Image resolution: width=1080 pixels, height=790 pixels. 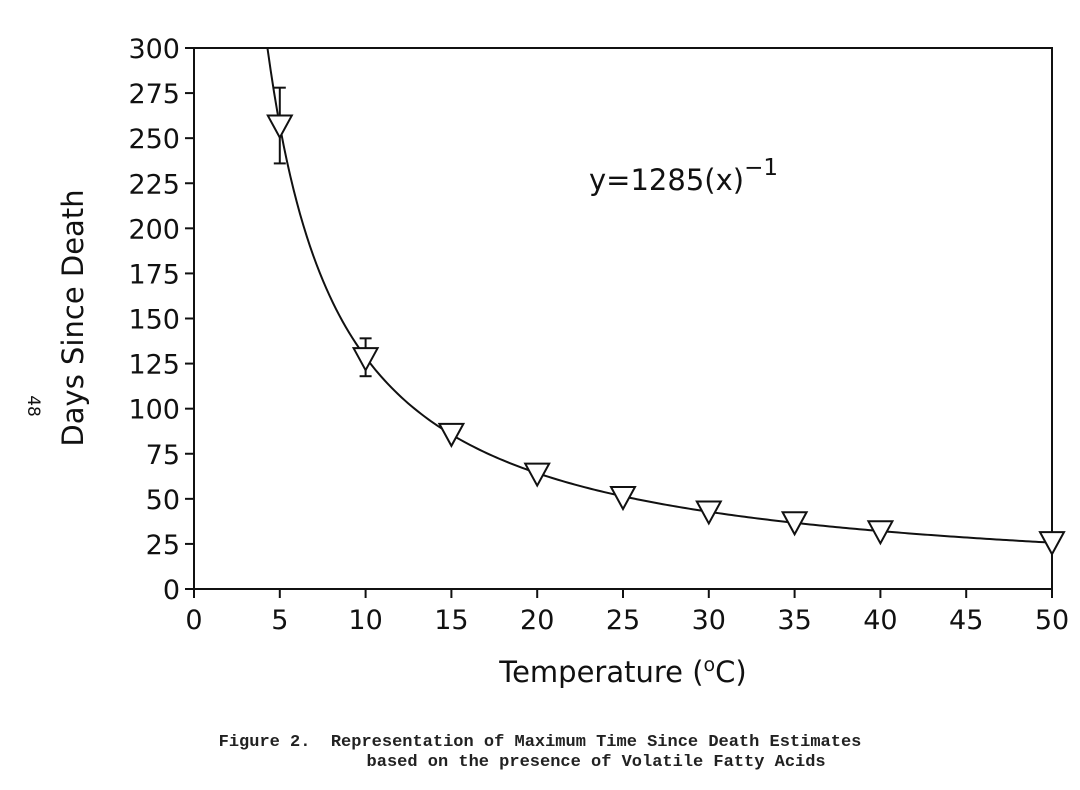 I want to click on y-axis-title: Days Since Death, so click(x=73, y=317).